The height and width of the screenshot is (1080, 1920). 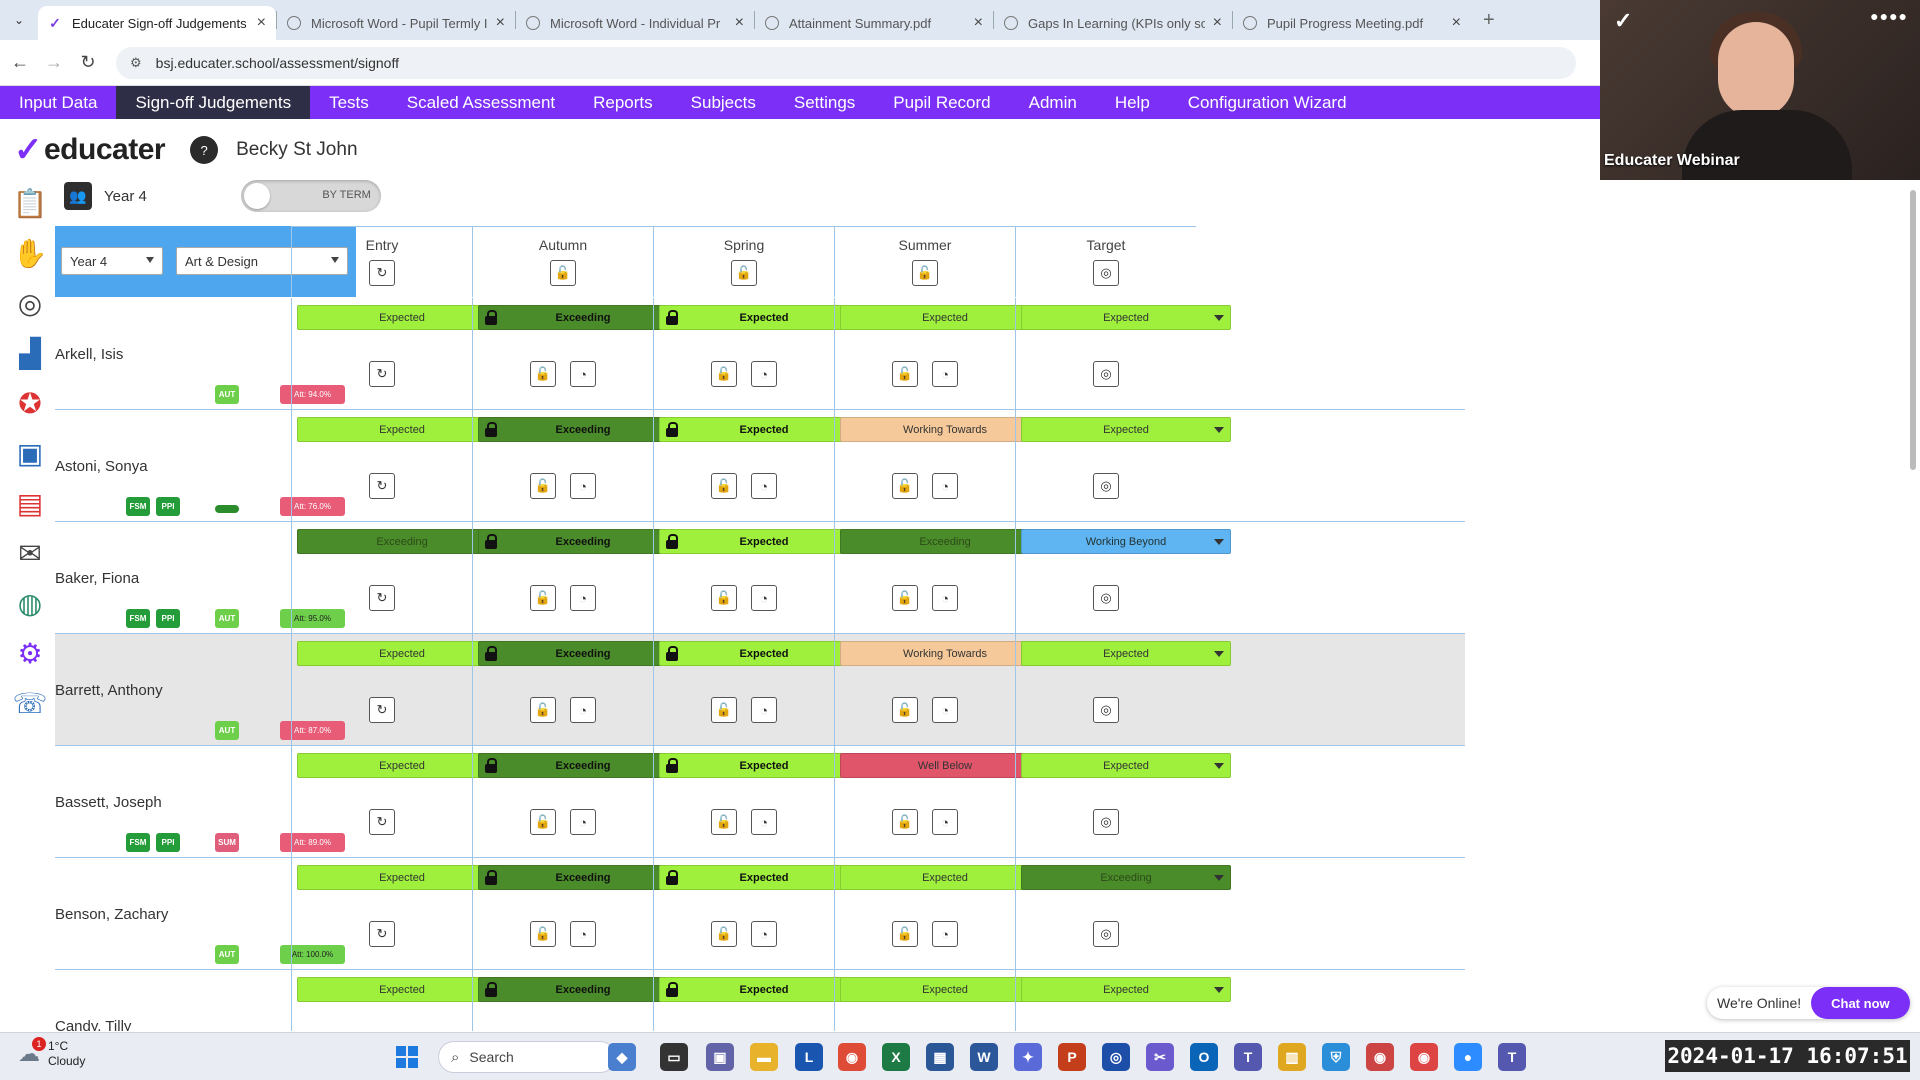 What do you see at coordinates (1267, 102) in the screenshot?
I see `nav-item-configuration-wizard: Configuration Wizard` at bounding box center [1267, 102].